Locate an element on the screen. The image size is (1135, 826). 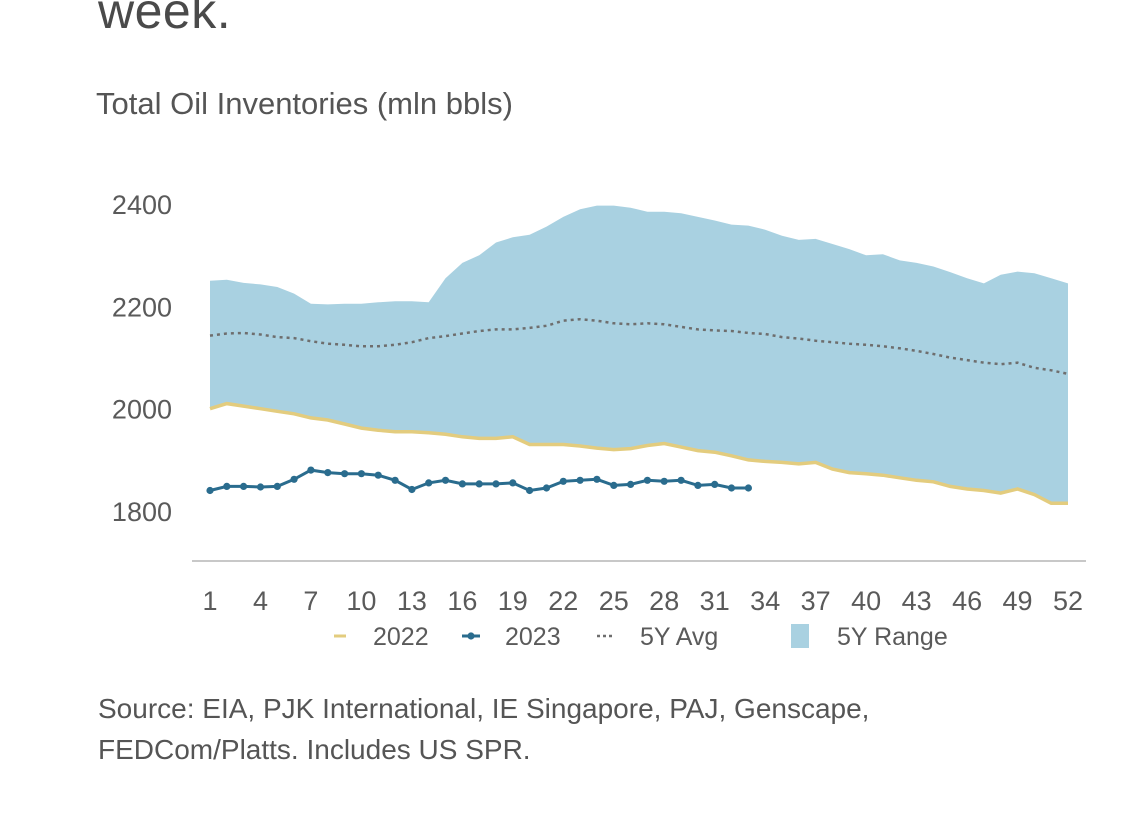
legend-swatch-5y-range is located at coordinates (800, 636).